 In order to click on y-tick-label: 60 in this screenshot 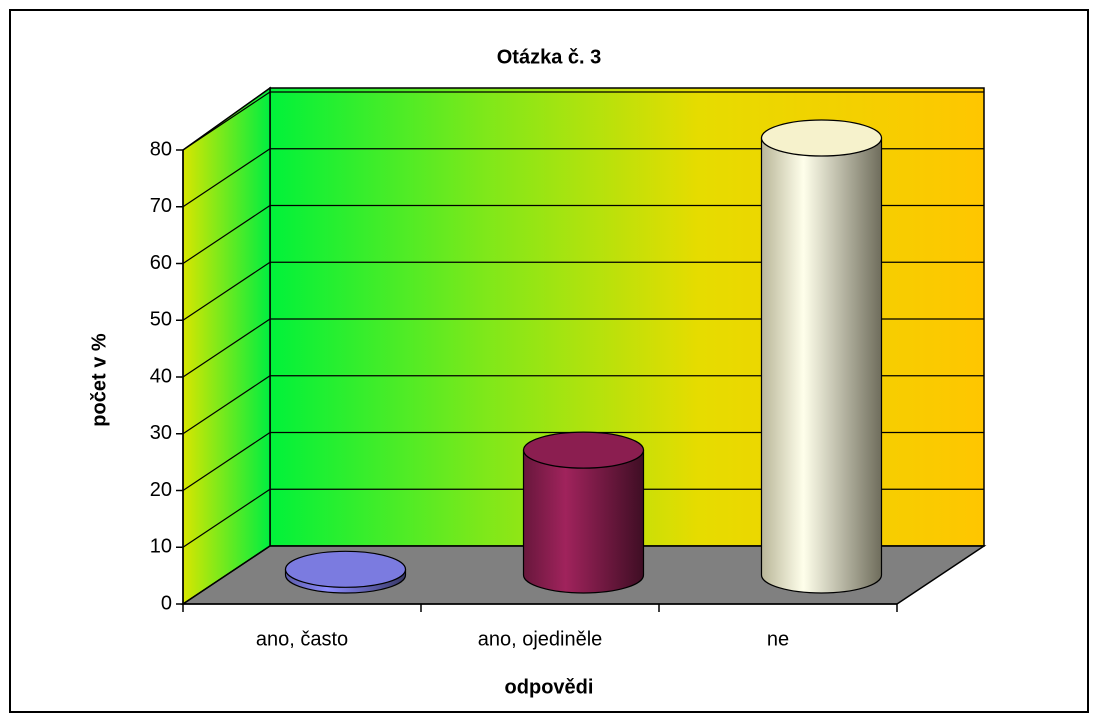, I will do `click(161, 263)`.